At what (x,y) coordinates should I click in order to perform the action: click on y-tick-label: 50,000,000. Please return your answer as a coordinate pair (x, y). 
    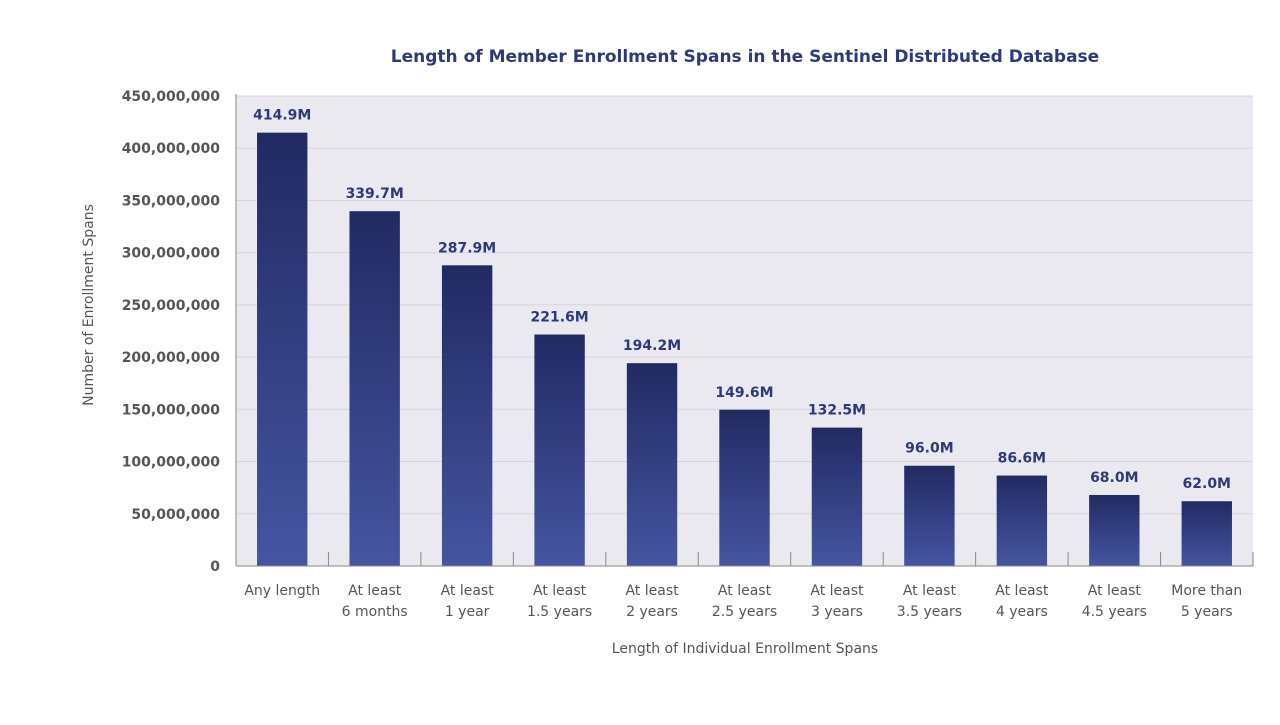
    Looking at the image, I should click on (175, 515).